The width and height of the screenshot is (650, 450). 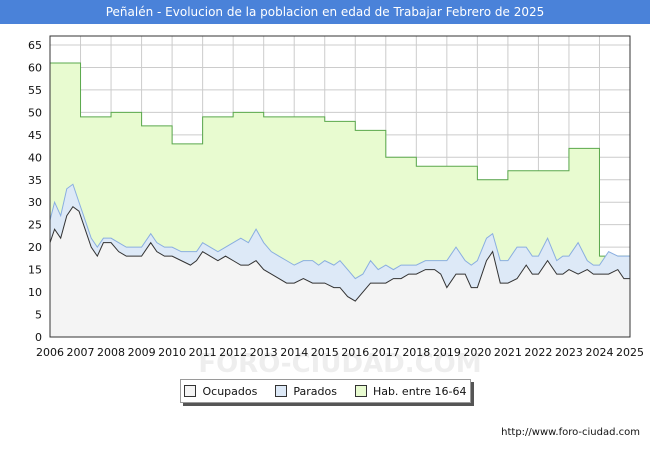 I want to click on y-tick-label-25: 25, so click(x=35, y=225).